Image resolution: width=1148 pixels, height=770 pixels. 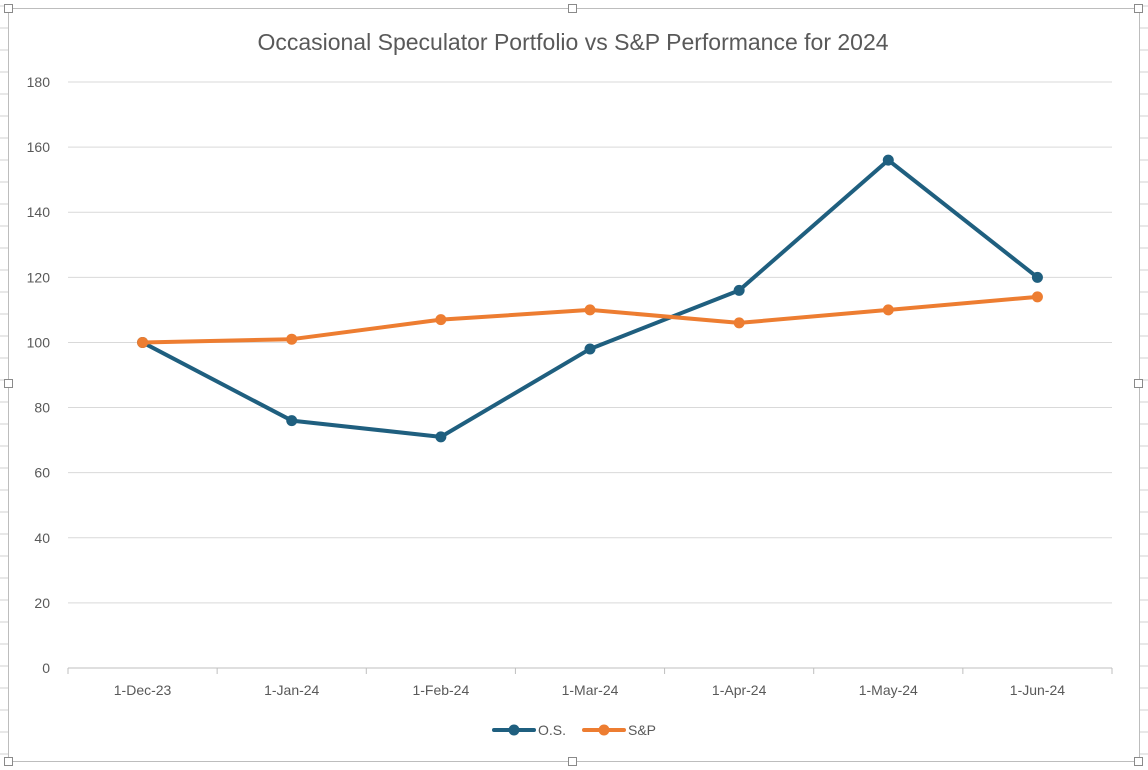 What do you see at coordinates (39, 82) in the screenshot?
I see `y-tick-label: 180` at bounding box center [39, 82].